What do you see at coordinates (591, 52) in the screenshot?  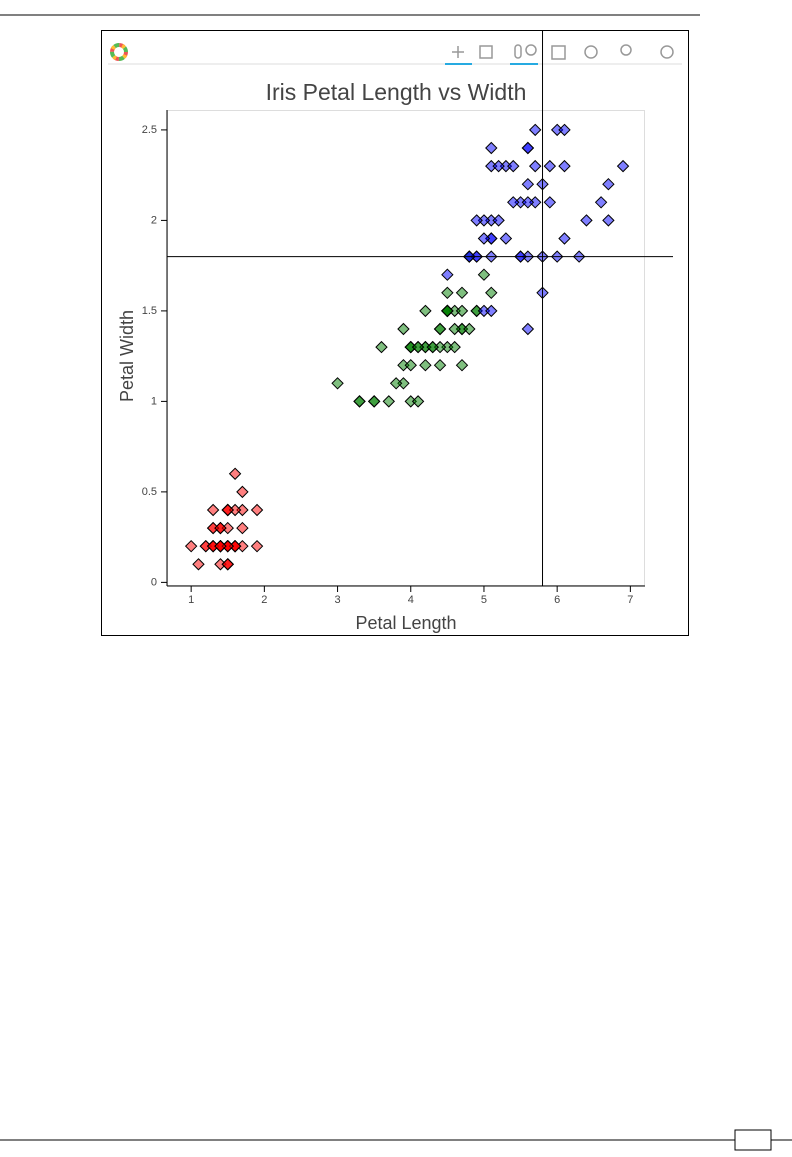 I see `reset-tool` at bounding box center [591, 52].